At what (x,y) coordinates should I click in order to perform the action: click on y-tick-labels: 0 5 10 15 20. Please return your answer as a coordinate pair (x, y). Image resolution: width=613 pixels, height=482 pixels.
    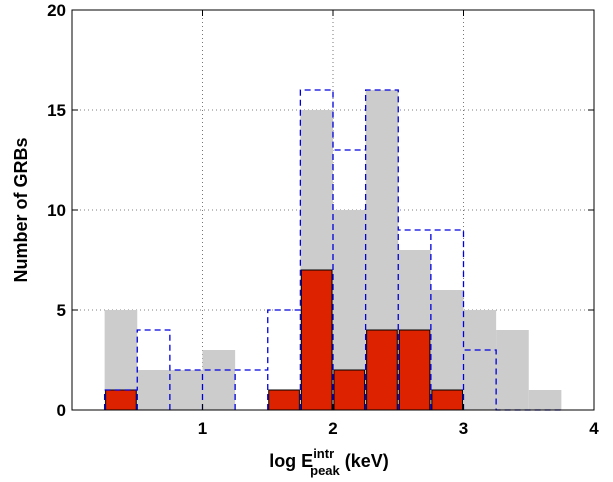
    Looking at the image, I should click on (56, 210).